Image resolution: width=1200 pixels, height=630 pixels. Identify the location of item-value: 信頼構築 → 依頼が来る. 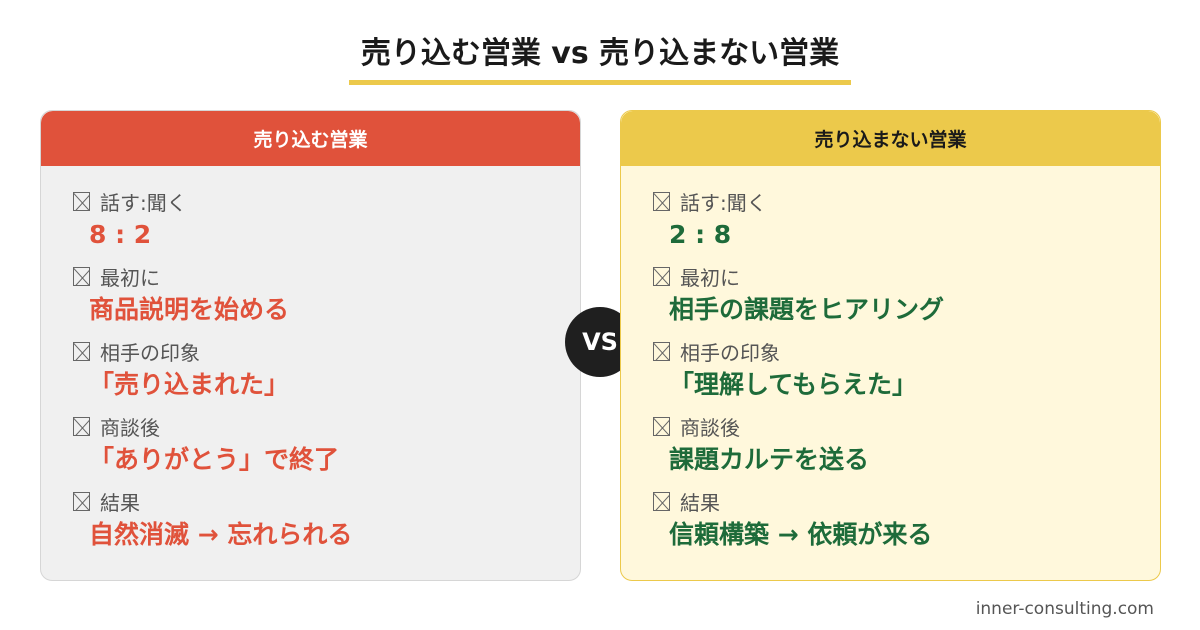
(801, 534).